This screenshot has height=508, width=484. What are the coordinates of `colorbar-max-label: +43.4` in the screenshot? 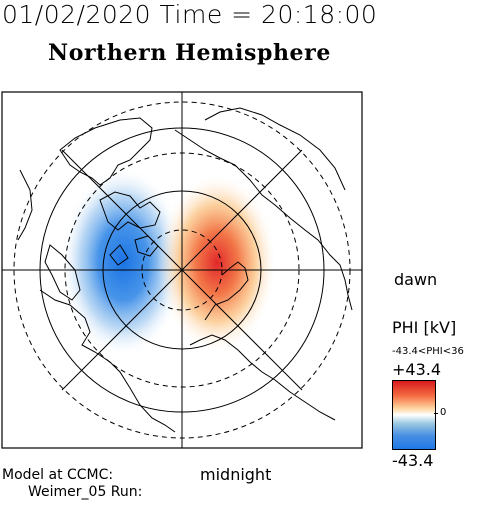 It's located at (417, 369).